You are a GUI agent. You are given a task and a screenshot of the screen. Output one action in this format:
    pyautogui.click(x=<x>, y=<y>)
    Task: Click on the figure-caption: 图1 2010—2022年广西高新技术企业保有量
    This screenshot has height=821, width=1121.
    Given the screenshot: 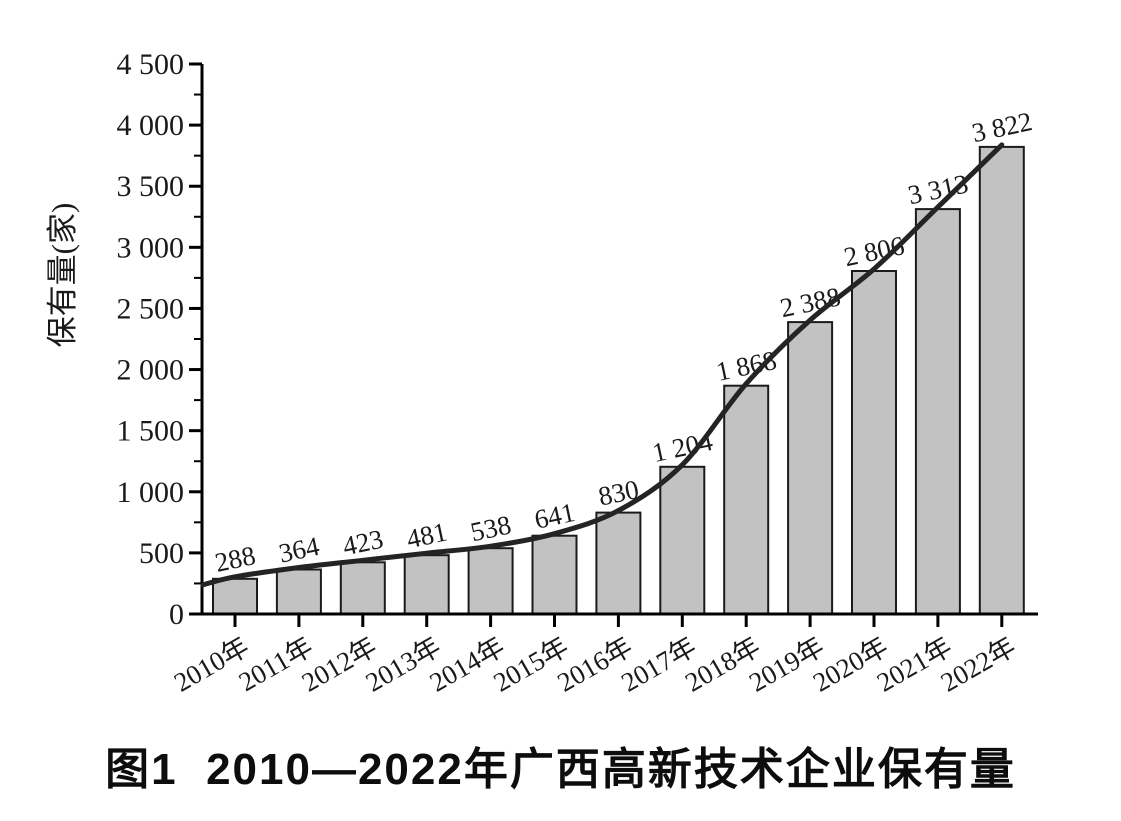 What is the action you would take?
    pyautogui.click(x=560, y=769)
    